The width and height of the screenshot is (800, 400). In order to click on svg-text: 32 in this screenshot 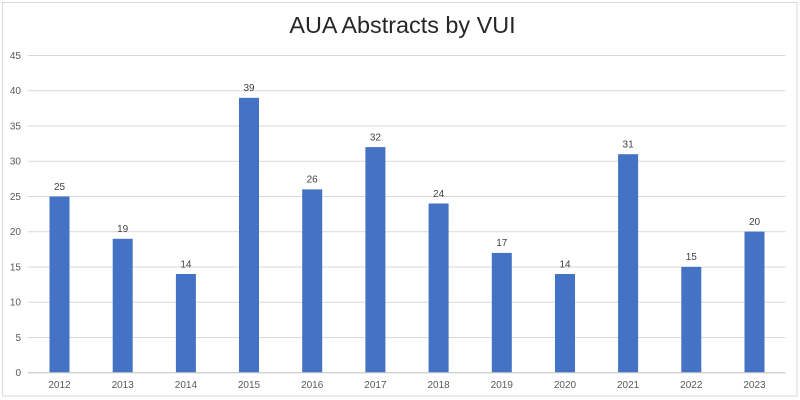, I will do `click(376, 137)`.